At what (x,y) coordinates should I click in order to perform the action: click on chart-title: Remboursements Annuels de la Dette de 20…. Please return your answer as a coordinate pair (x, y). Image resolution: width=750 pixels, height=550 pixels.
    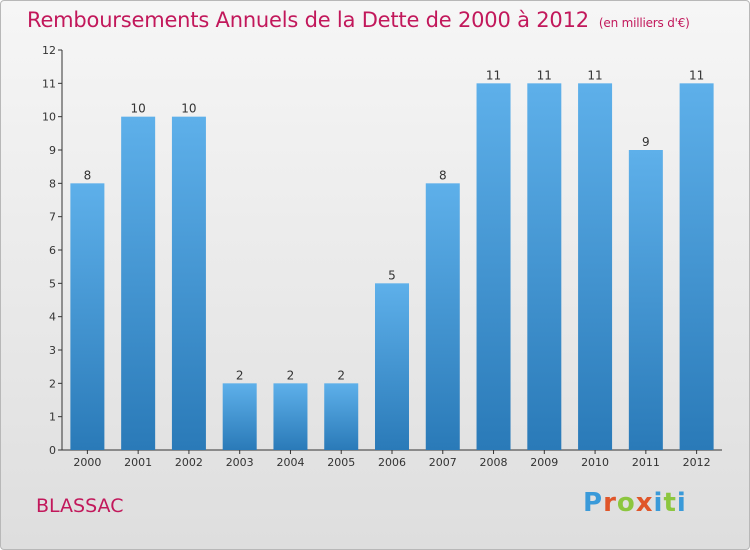
    Looking at the image, I should click on (358, 20).